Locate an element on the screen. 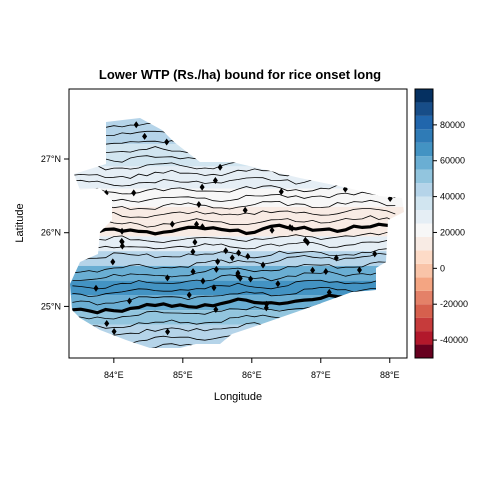  x-tick-label: 87°E is located at coordinates (321, 375).